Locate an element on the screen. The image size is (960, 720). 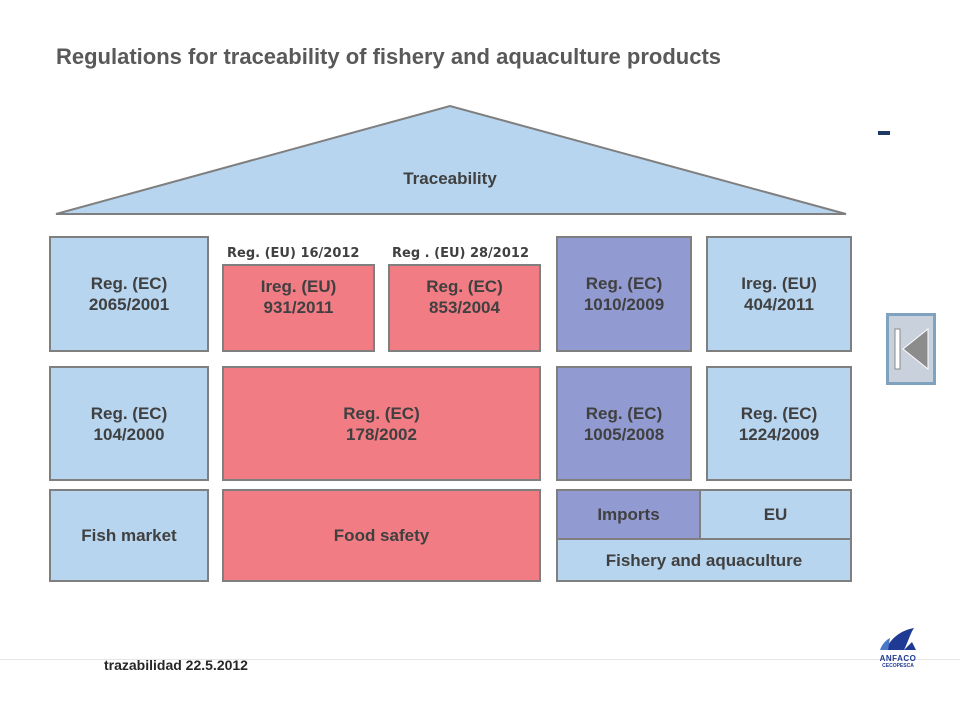
food-safety-label: Food safety is located at coordinates (381, 535).